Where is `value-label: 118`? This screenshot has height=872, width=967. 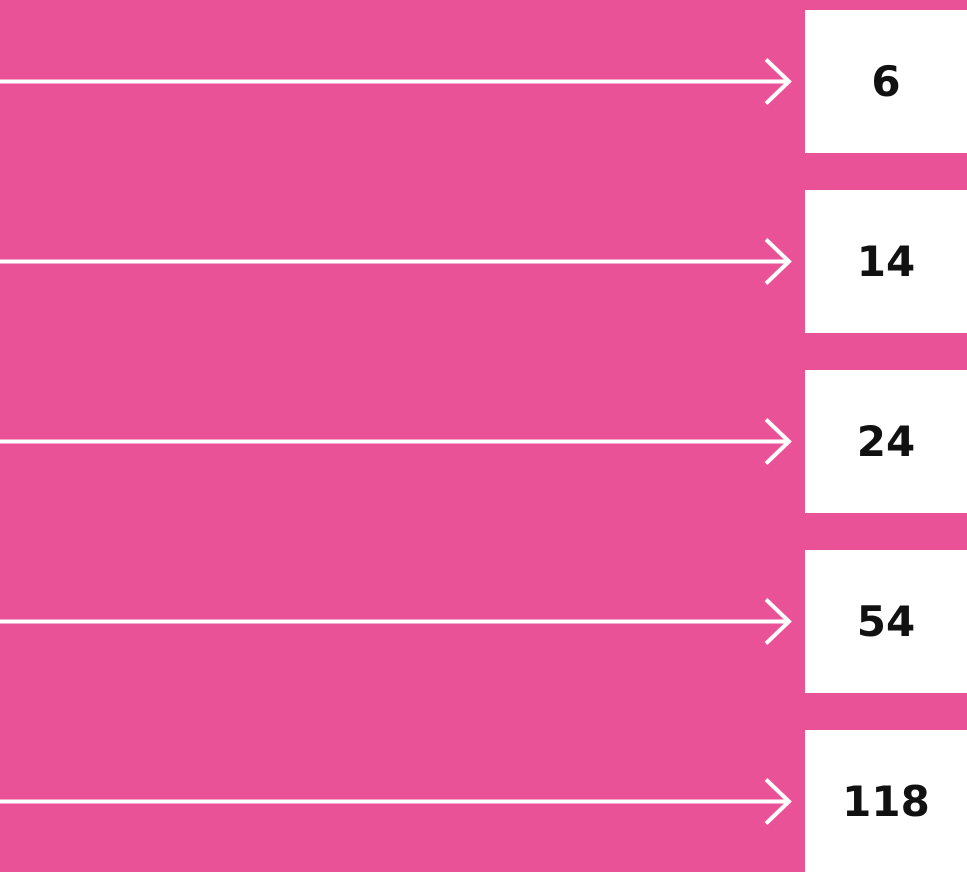 value-label: 118 is located at coordinates (886, 801).